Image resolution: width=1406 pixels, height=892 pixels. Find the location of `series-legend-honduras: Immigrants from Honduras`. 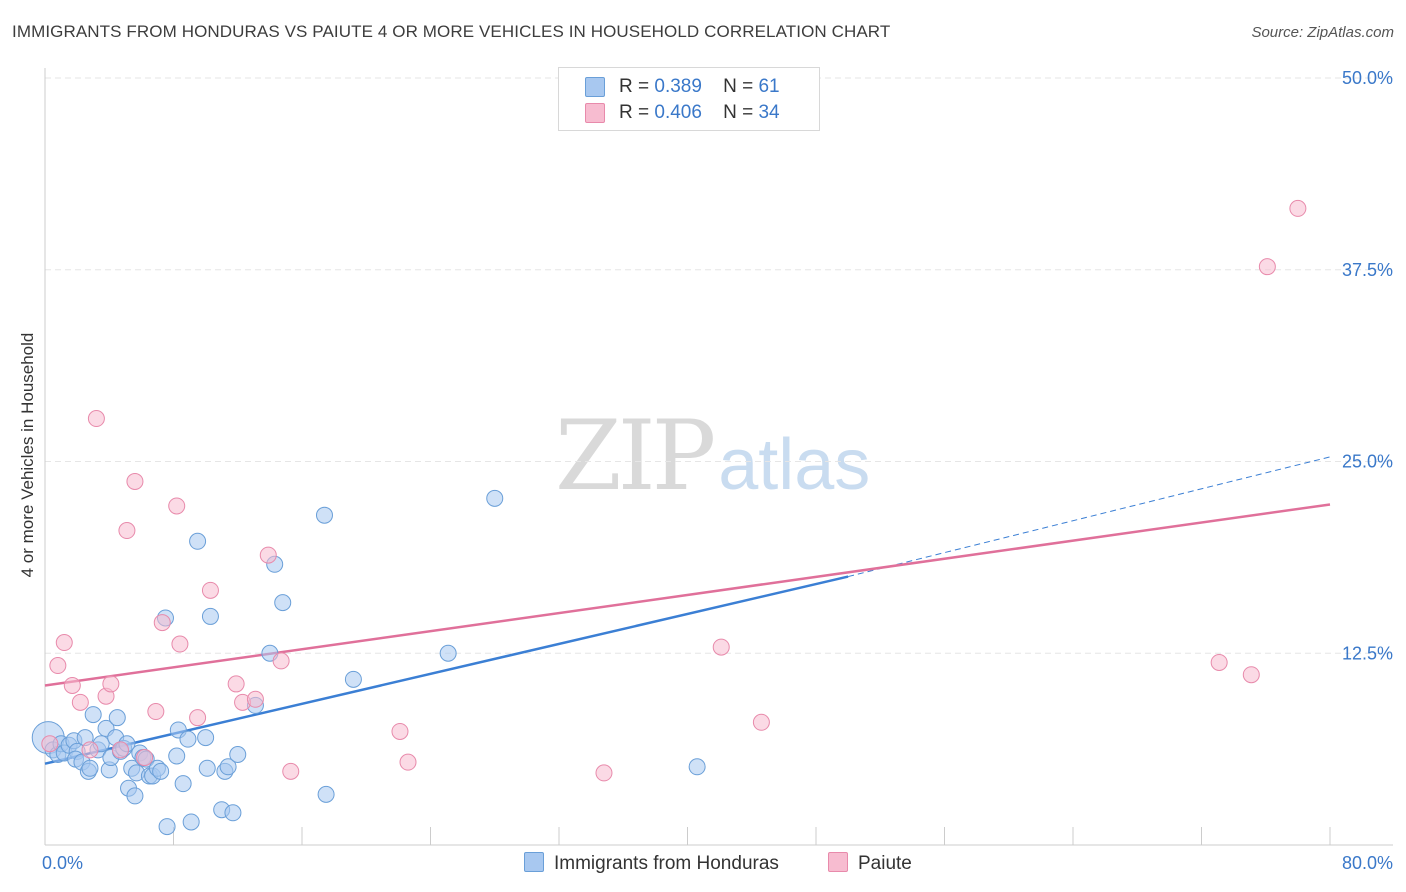

series-legend-honduras: Immigrants from Honduras is located at coordinates (651, 863).